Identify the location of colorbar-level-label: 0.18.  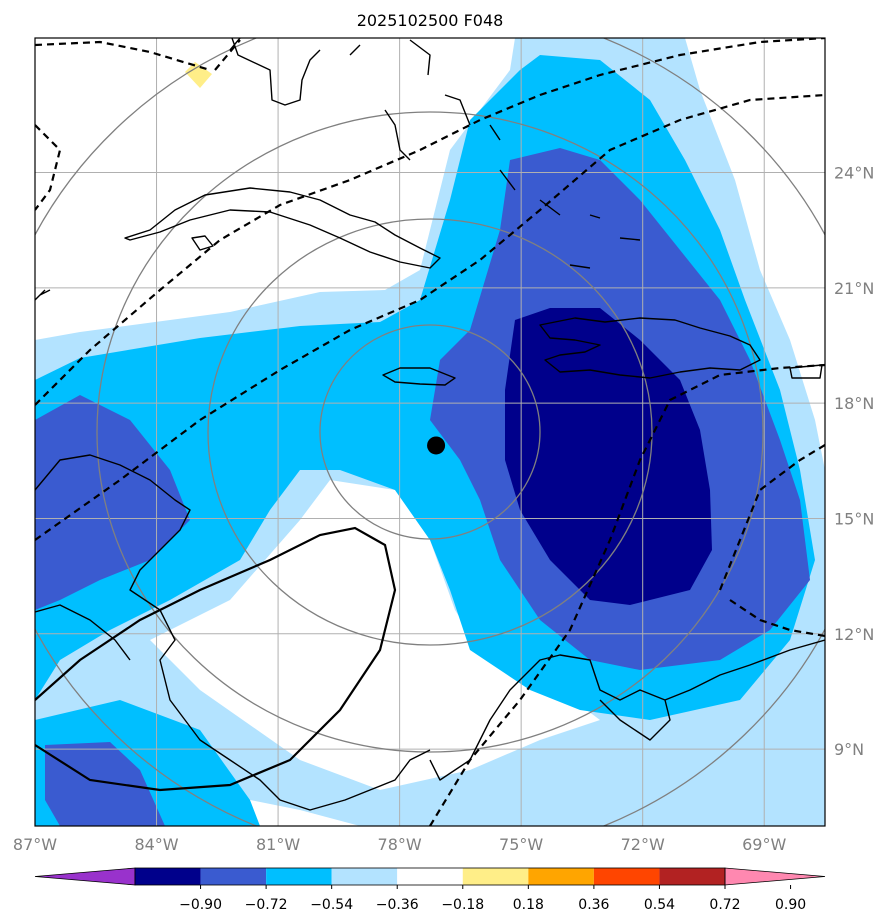
(528, 905).